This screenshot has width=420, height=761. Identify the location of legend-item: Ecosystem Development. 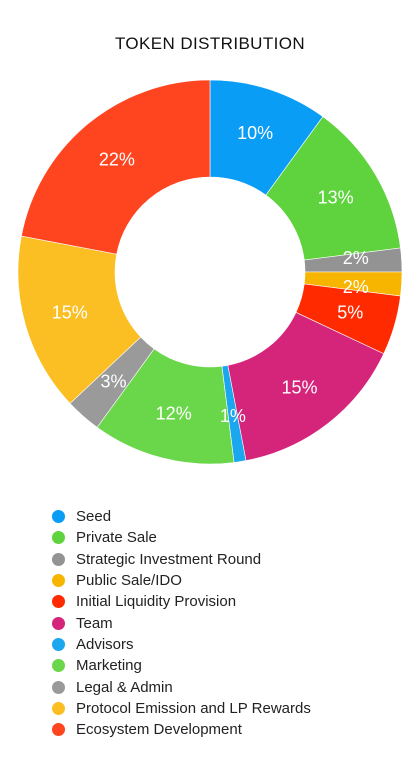
(181, 729).